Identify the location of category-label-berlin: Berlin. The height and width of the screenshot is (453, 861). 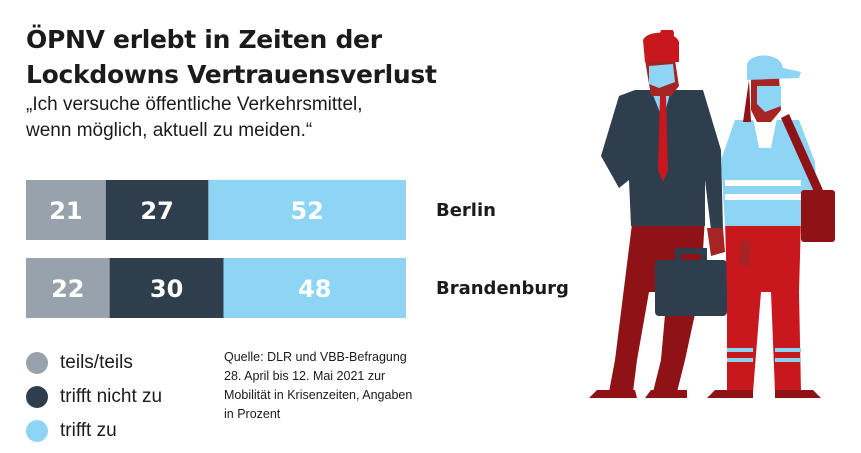
(466, 210).